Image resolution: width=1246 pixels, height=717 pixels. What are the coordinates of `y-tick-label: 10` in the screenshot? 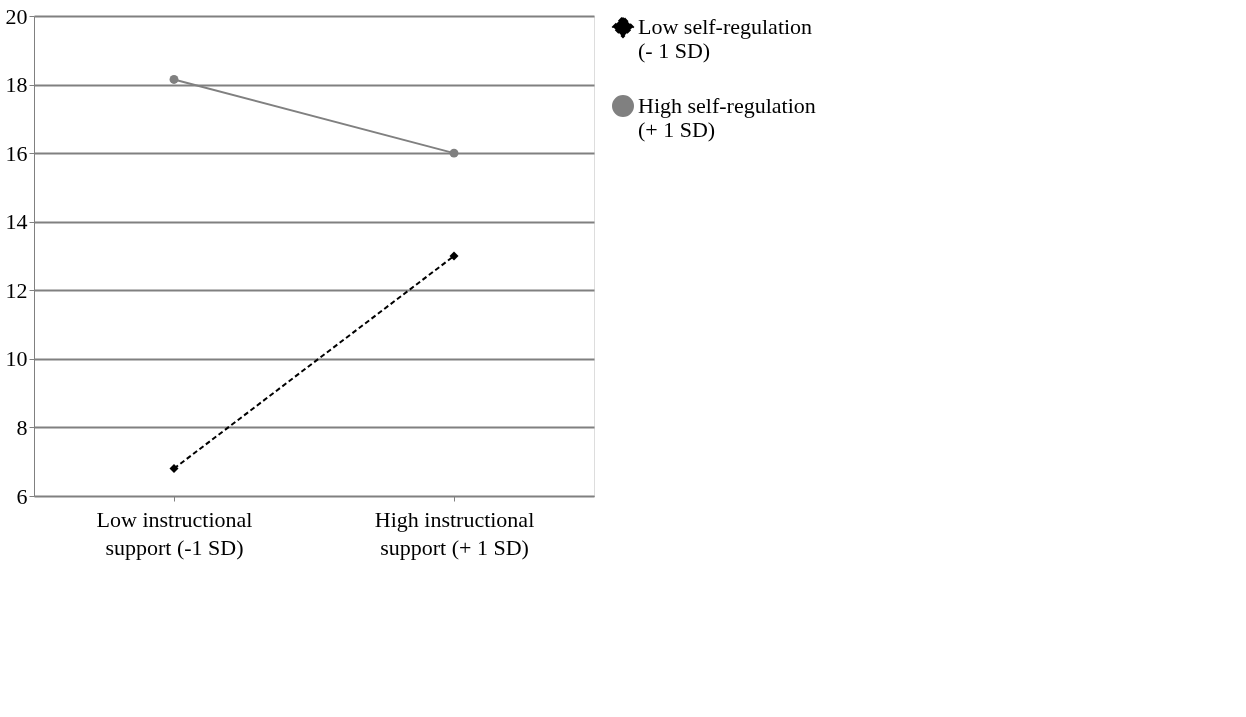 It's located at (16, 359).